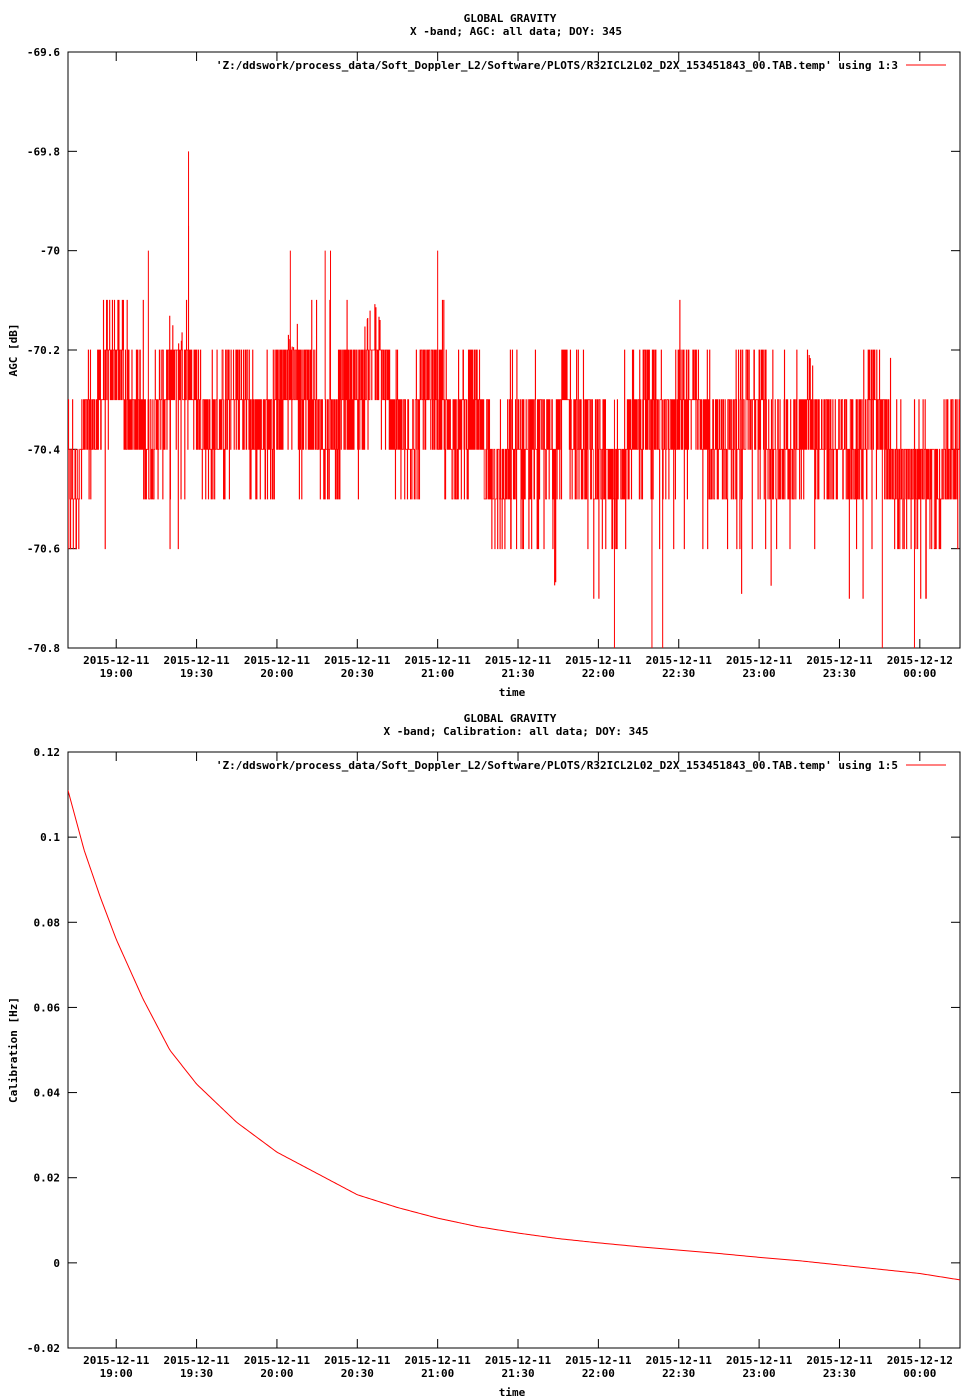 This screenshot has width=980, height=1400. What do you see at coordinates (516, 731) in the screenshot?
I see `chart-subtitle: X -band; Calibration: all data; DOY: 345` at bounding box center [516, 731].